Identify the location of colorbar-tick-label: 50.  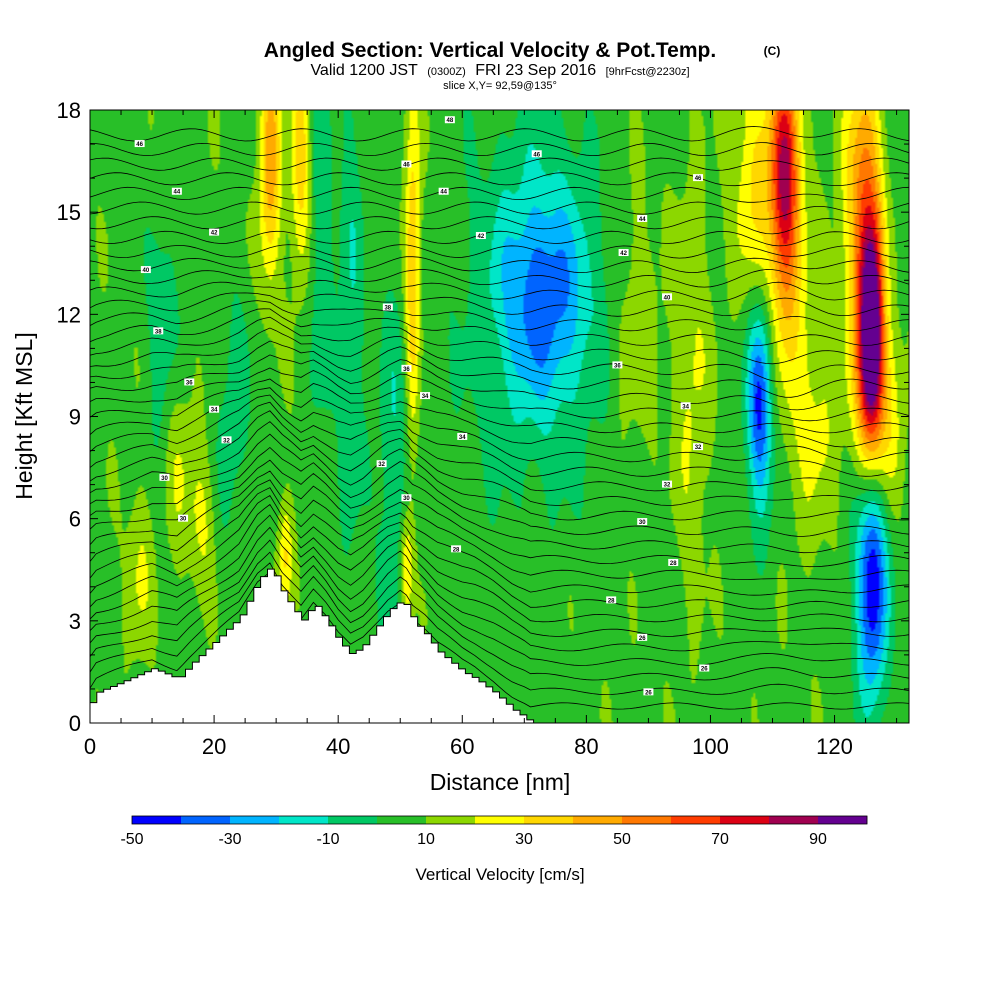
(622, 839).